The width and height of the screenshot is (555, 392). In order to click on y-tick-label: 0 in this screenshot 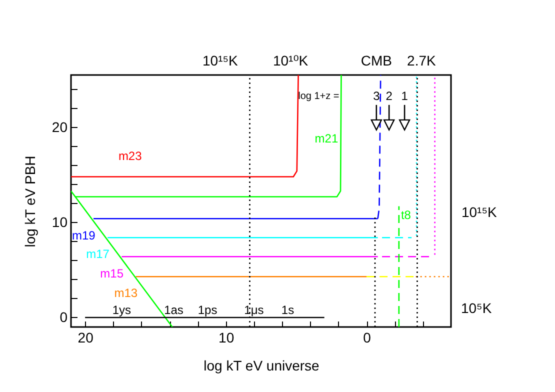, I will do `click(64, 316)`.